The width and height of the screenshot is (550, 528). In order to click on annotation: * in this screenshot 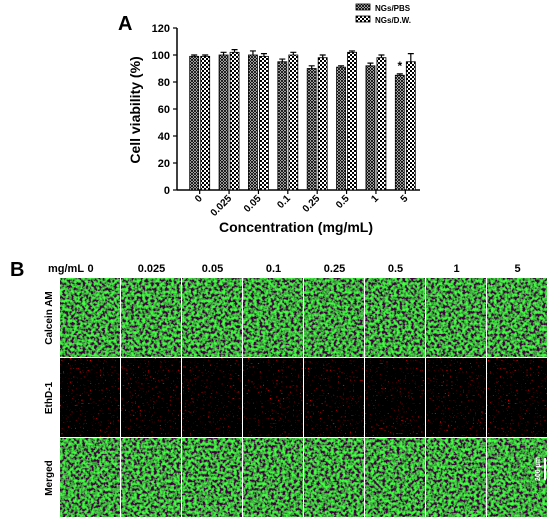, I will do `click(399, 66)`.